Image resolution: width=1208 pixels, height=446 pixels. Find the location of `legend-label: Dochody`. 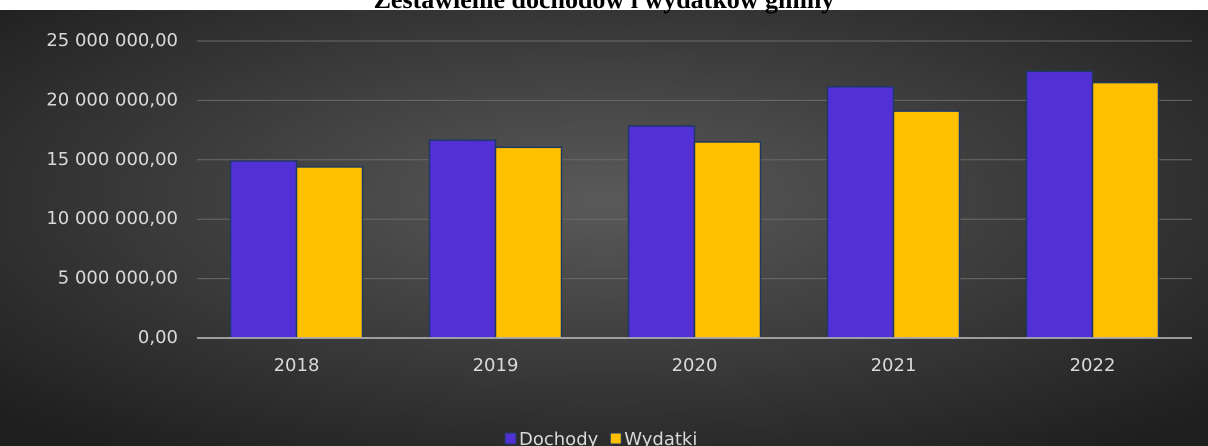

legend-label: Dochody is located at coordinates (559, 437).